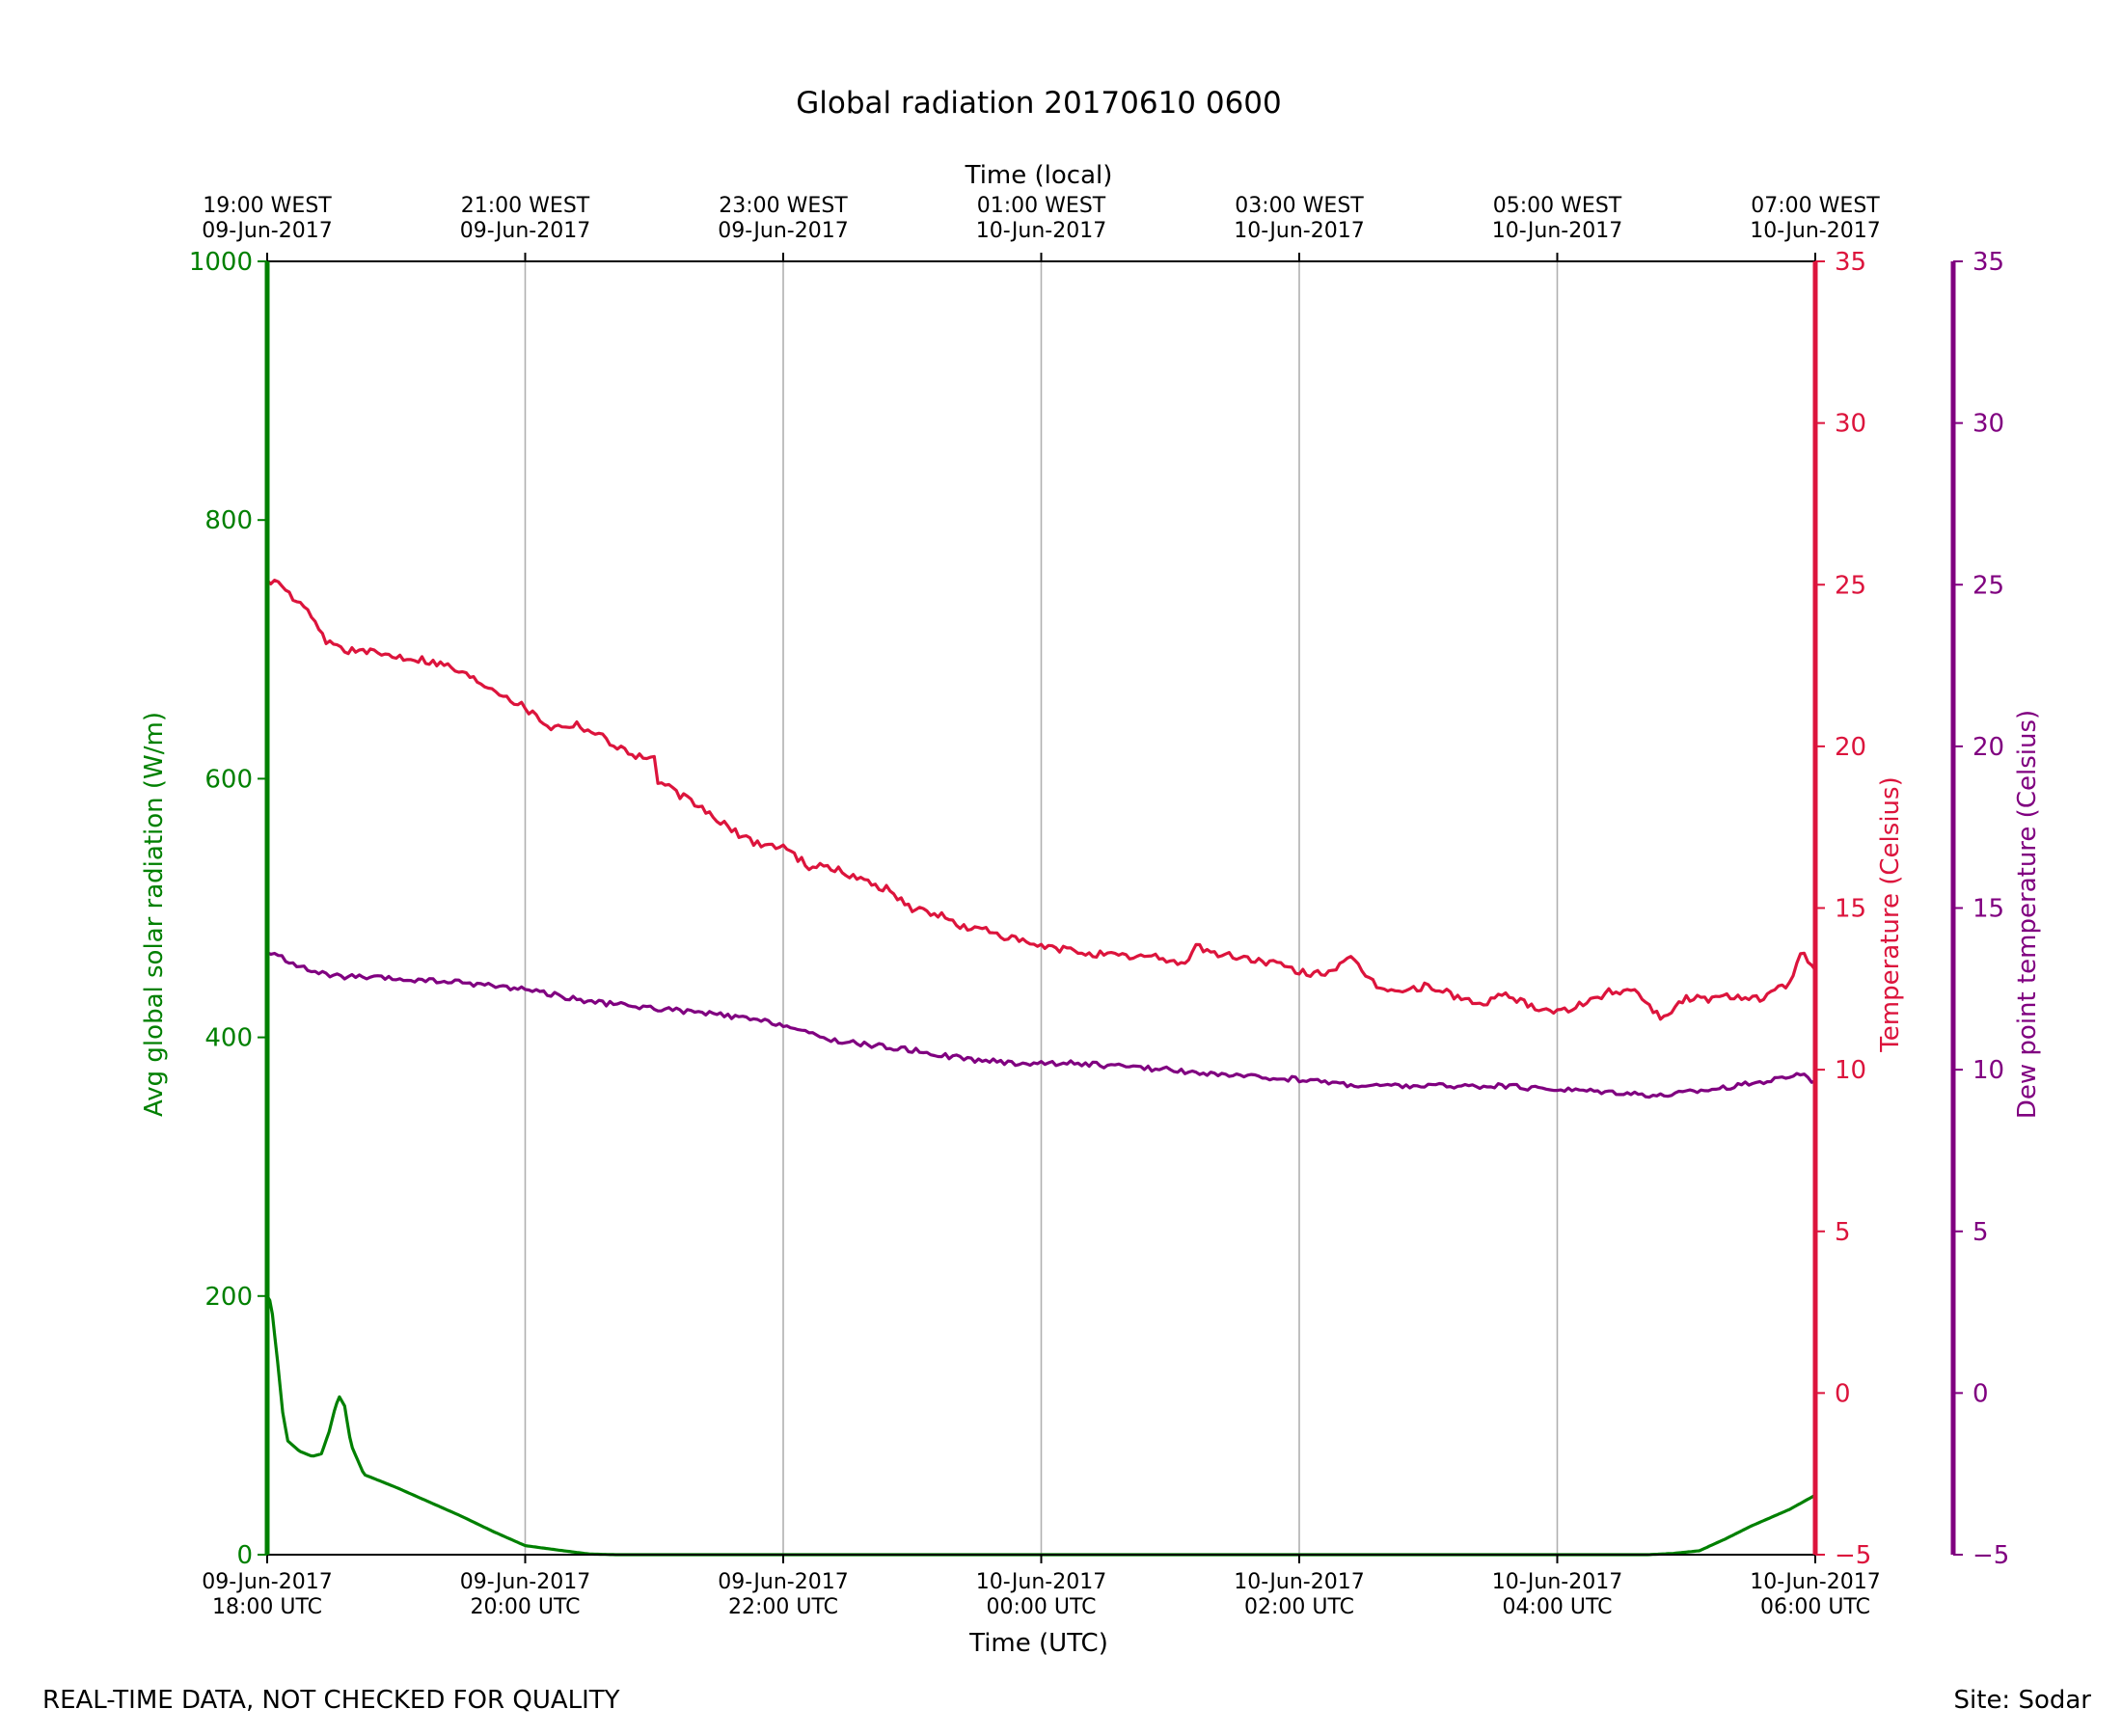  What do you see at coordinates (2028, 914) in the screenshot?
I see `dewpoint-axis-label: Dew point temperature (Celsius)` at bounding box center [2028, 914].